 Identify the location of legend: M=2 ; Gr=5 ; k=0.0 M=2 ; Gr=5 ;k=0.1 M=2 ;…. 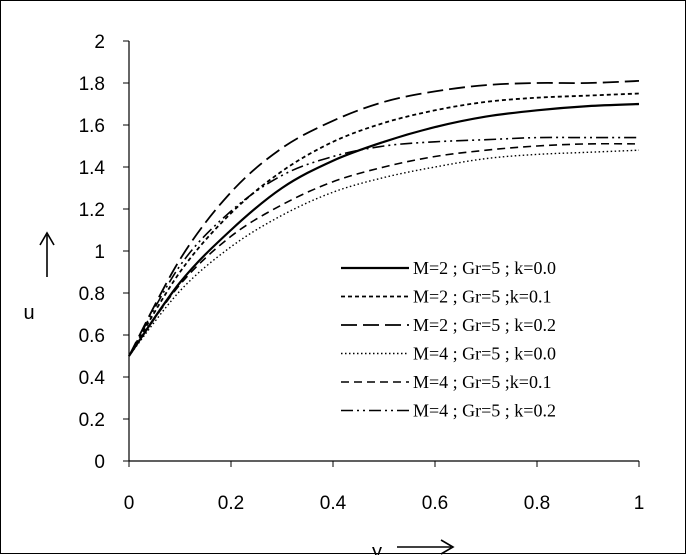
(448, 339).